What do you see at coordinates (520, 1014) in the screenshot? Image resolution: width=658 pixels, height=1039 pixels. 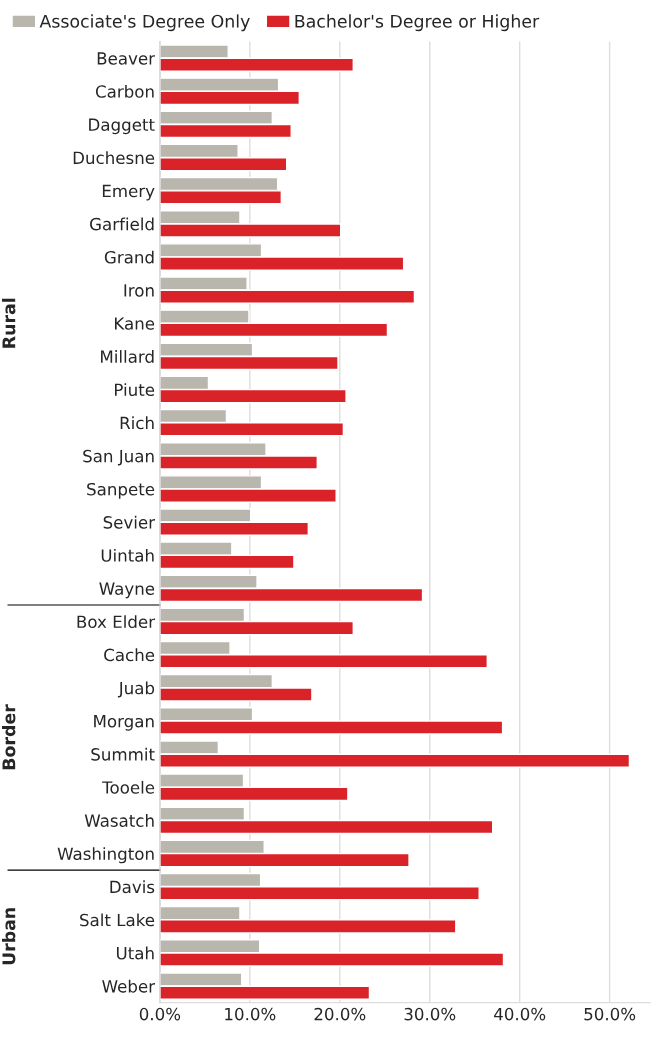 I see `x-tick-label: 40.0%` at bounding box center [520, 1014].